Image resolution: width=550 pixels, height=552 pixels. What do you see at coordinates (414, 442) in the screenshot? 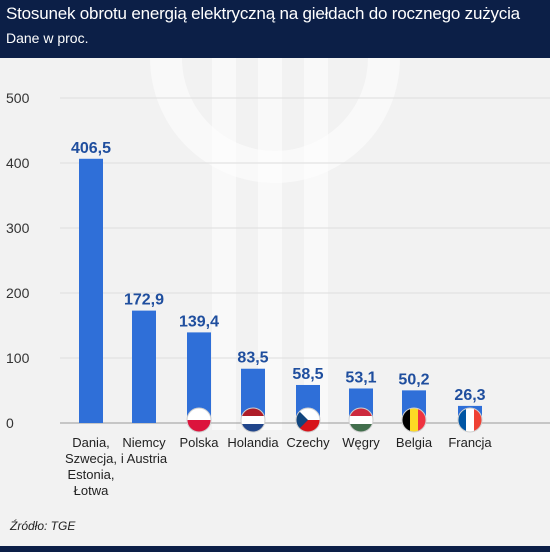
I see `x-tick-label: Belgia` at bounding box center [414, 442].